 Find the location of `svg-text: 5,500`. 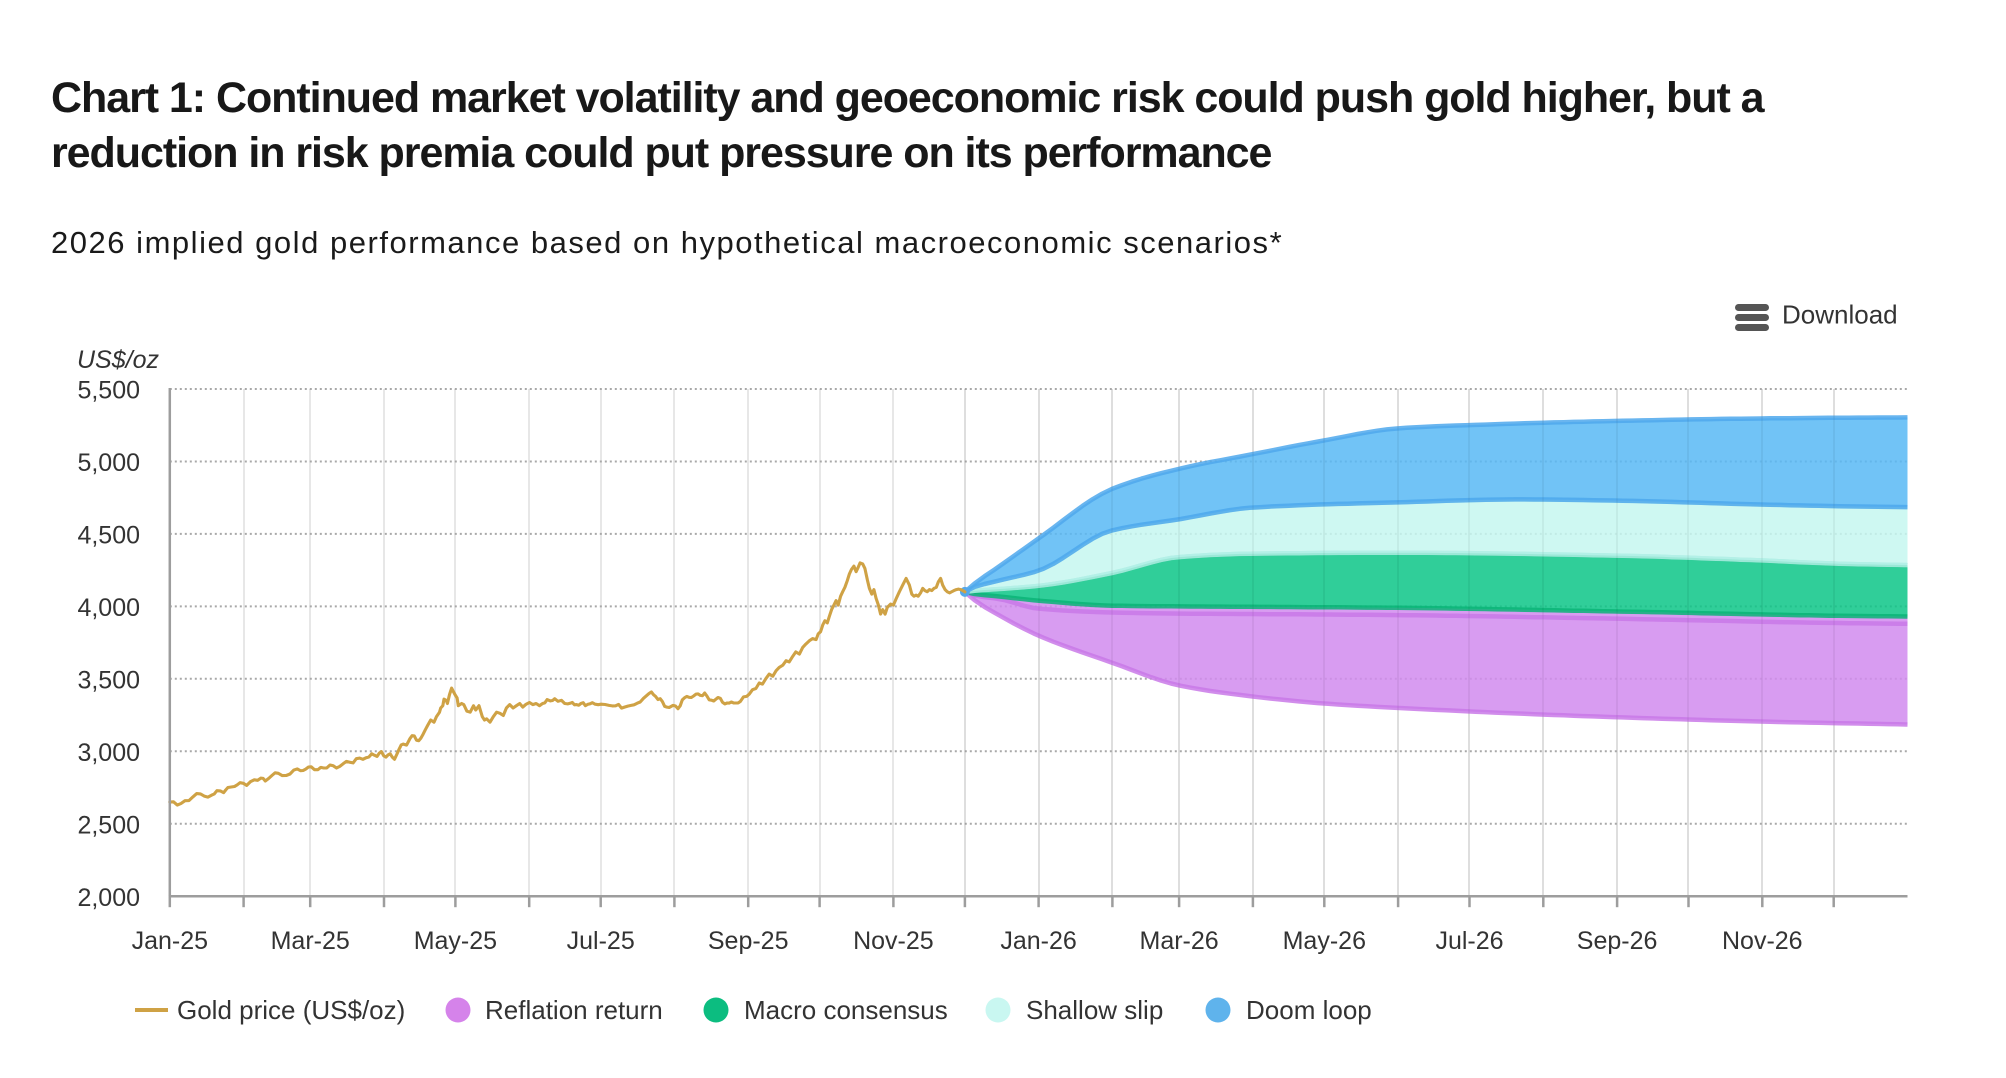

svg-text: 5,500 is located at coordinates (108, 391).